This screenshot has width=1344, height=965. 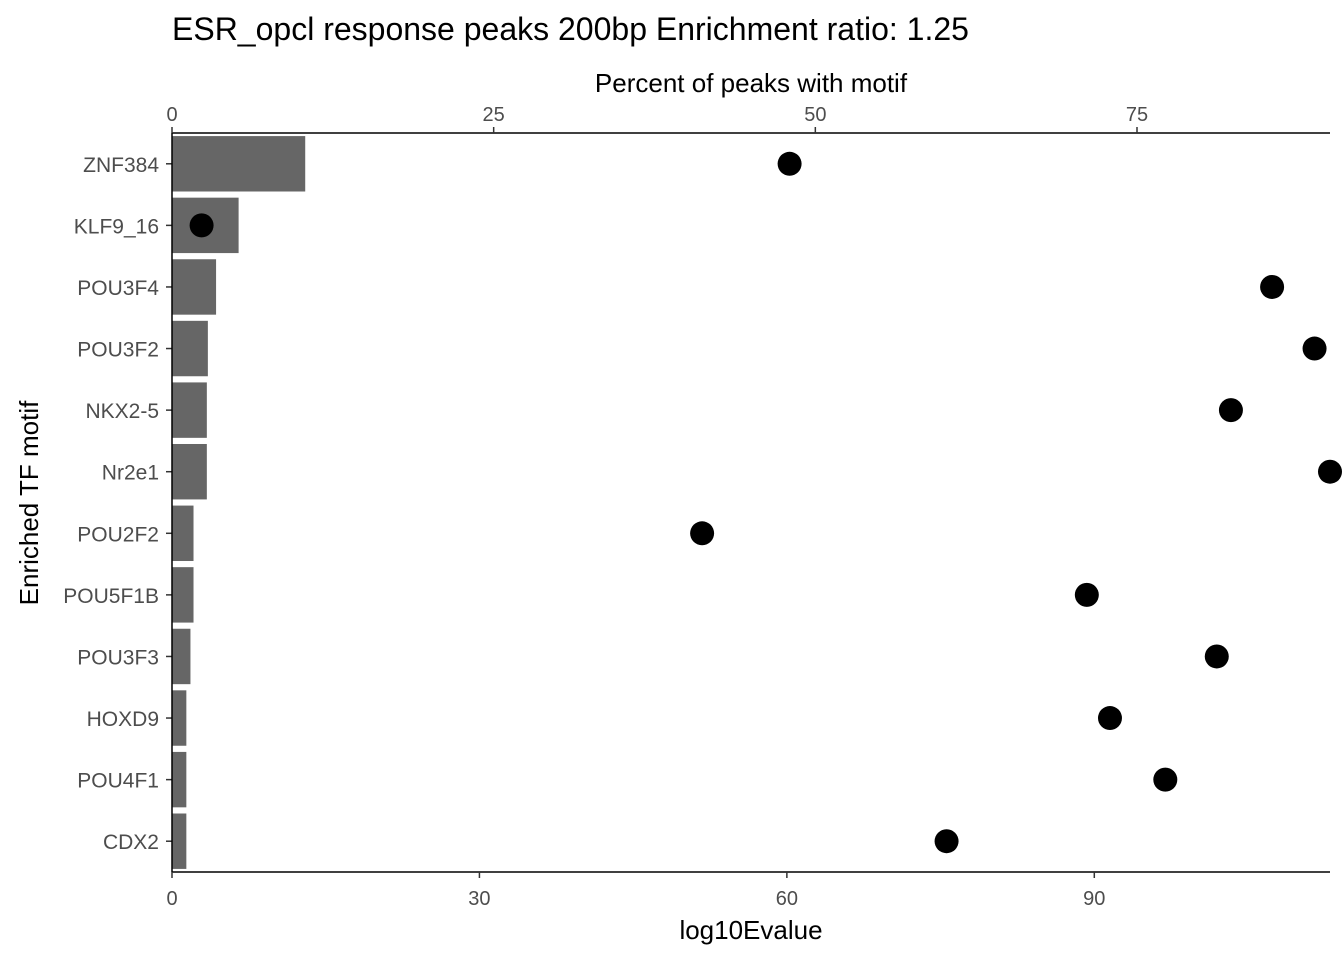 What do you see at coordinates (494, 115) in the screenshot?
I see `top-tick-label: 25` at bounding box center [494, 115].